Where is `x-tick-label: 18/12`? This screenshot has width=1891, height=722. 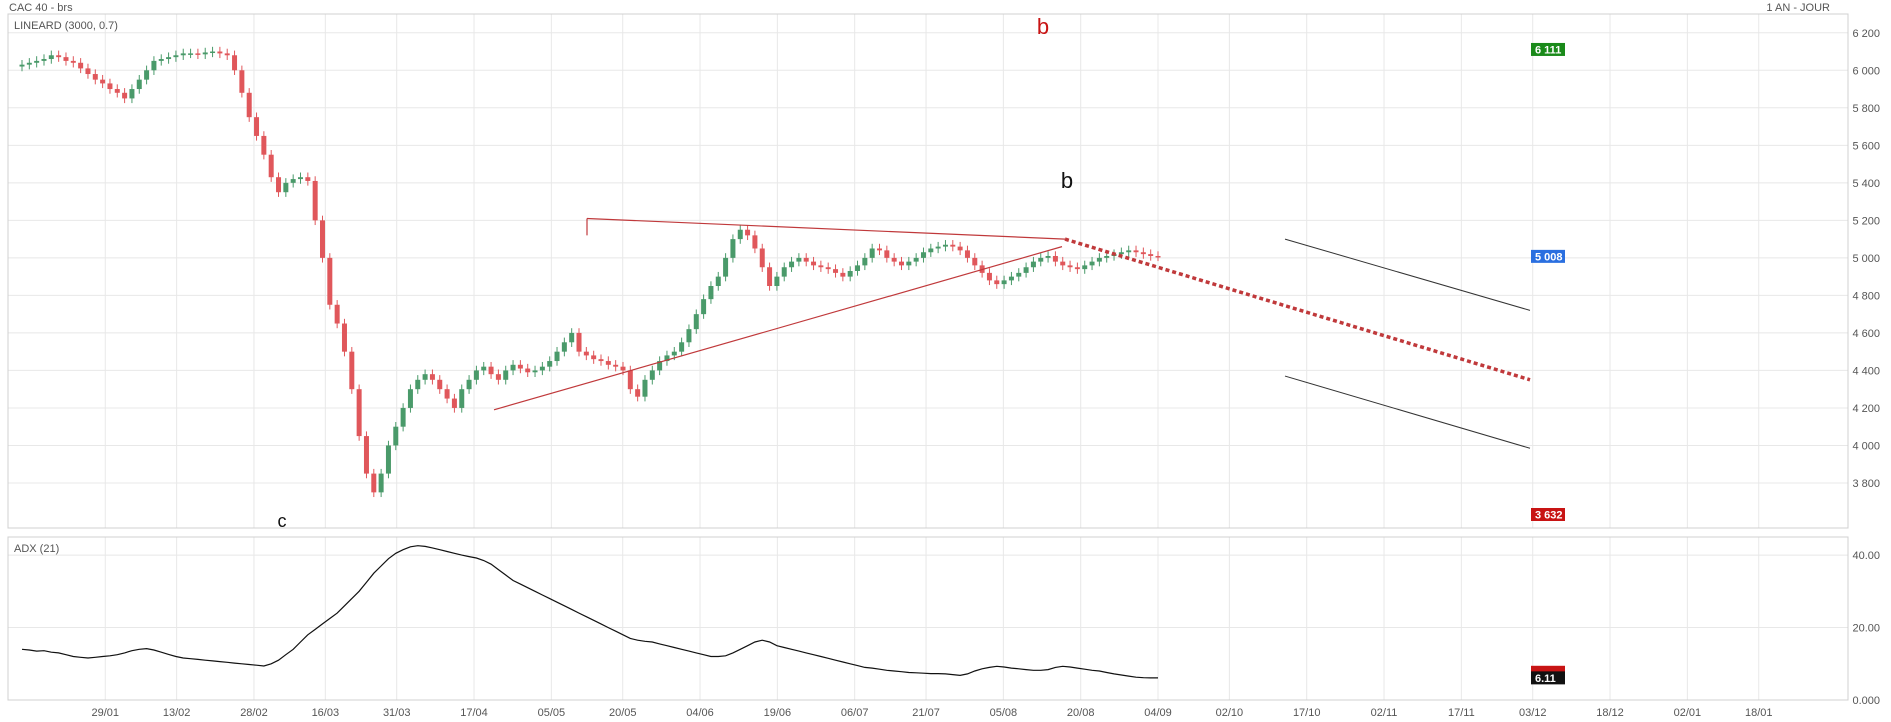
x-tick-label: 18/12 is located at coordinates (1610, 713).